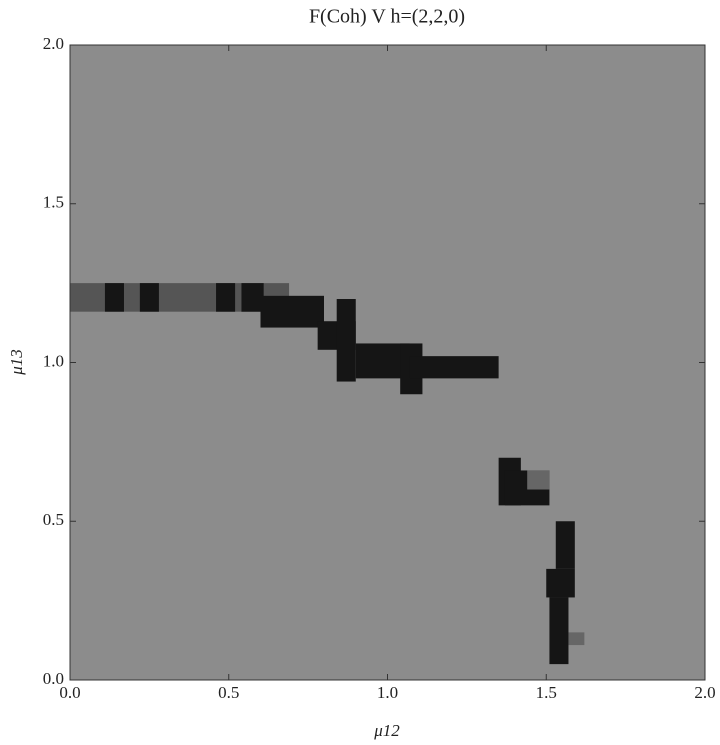 The height and width of the screenshot is (745, 720). I want to click on x-tick-label: 1.0, so click(387, 692).